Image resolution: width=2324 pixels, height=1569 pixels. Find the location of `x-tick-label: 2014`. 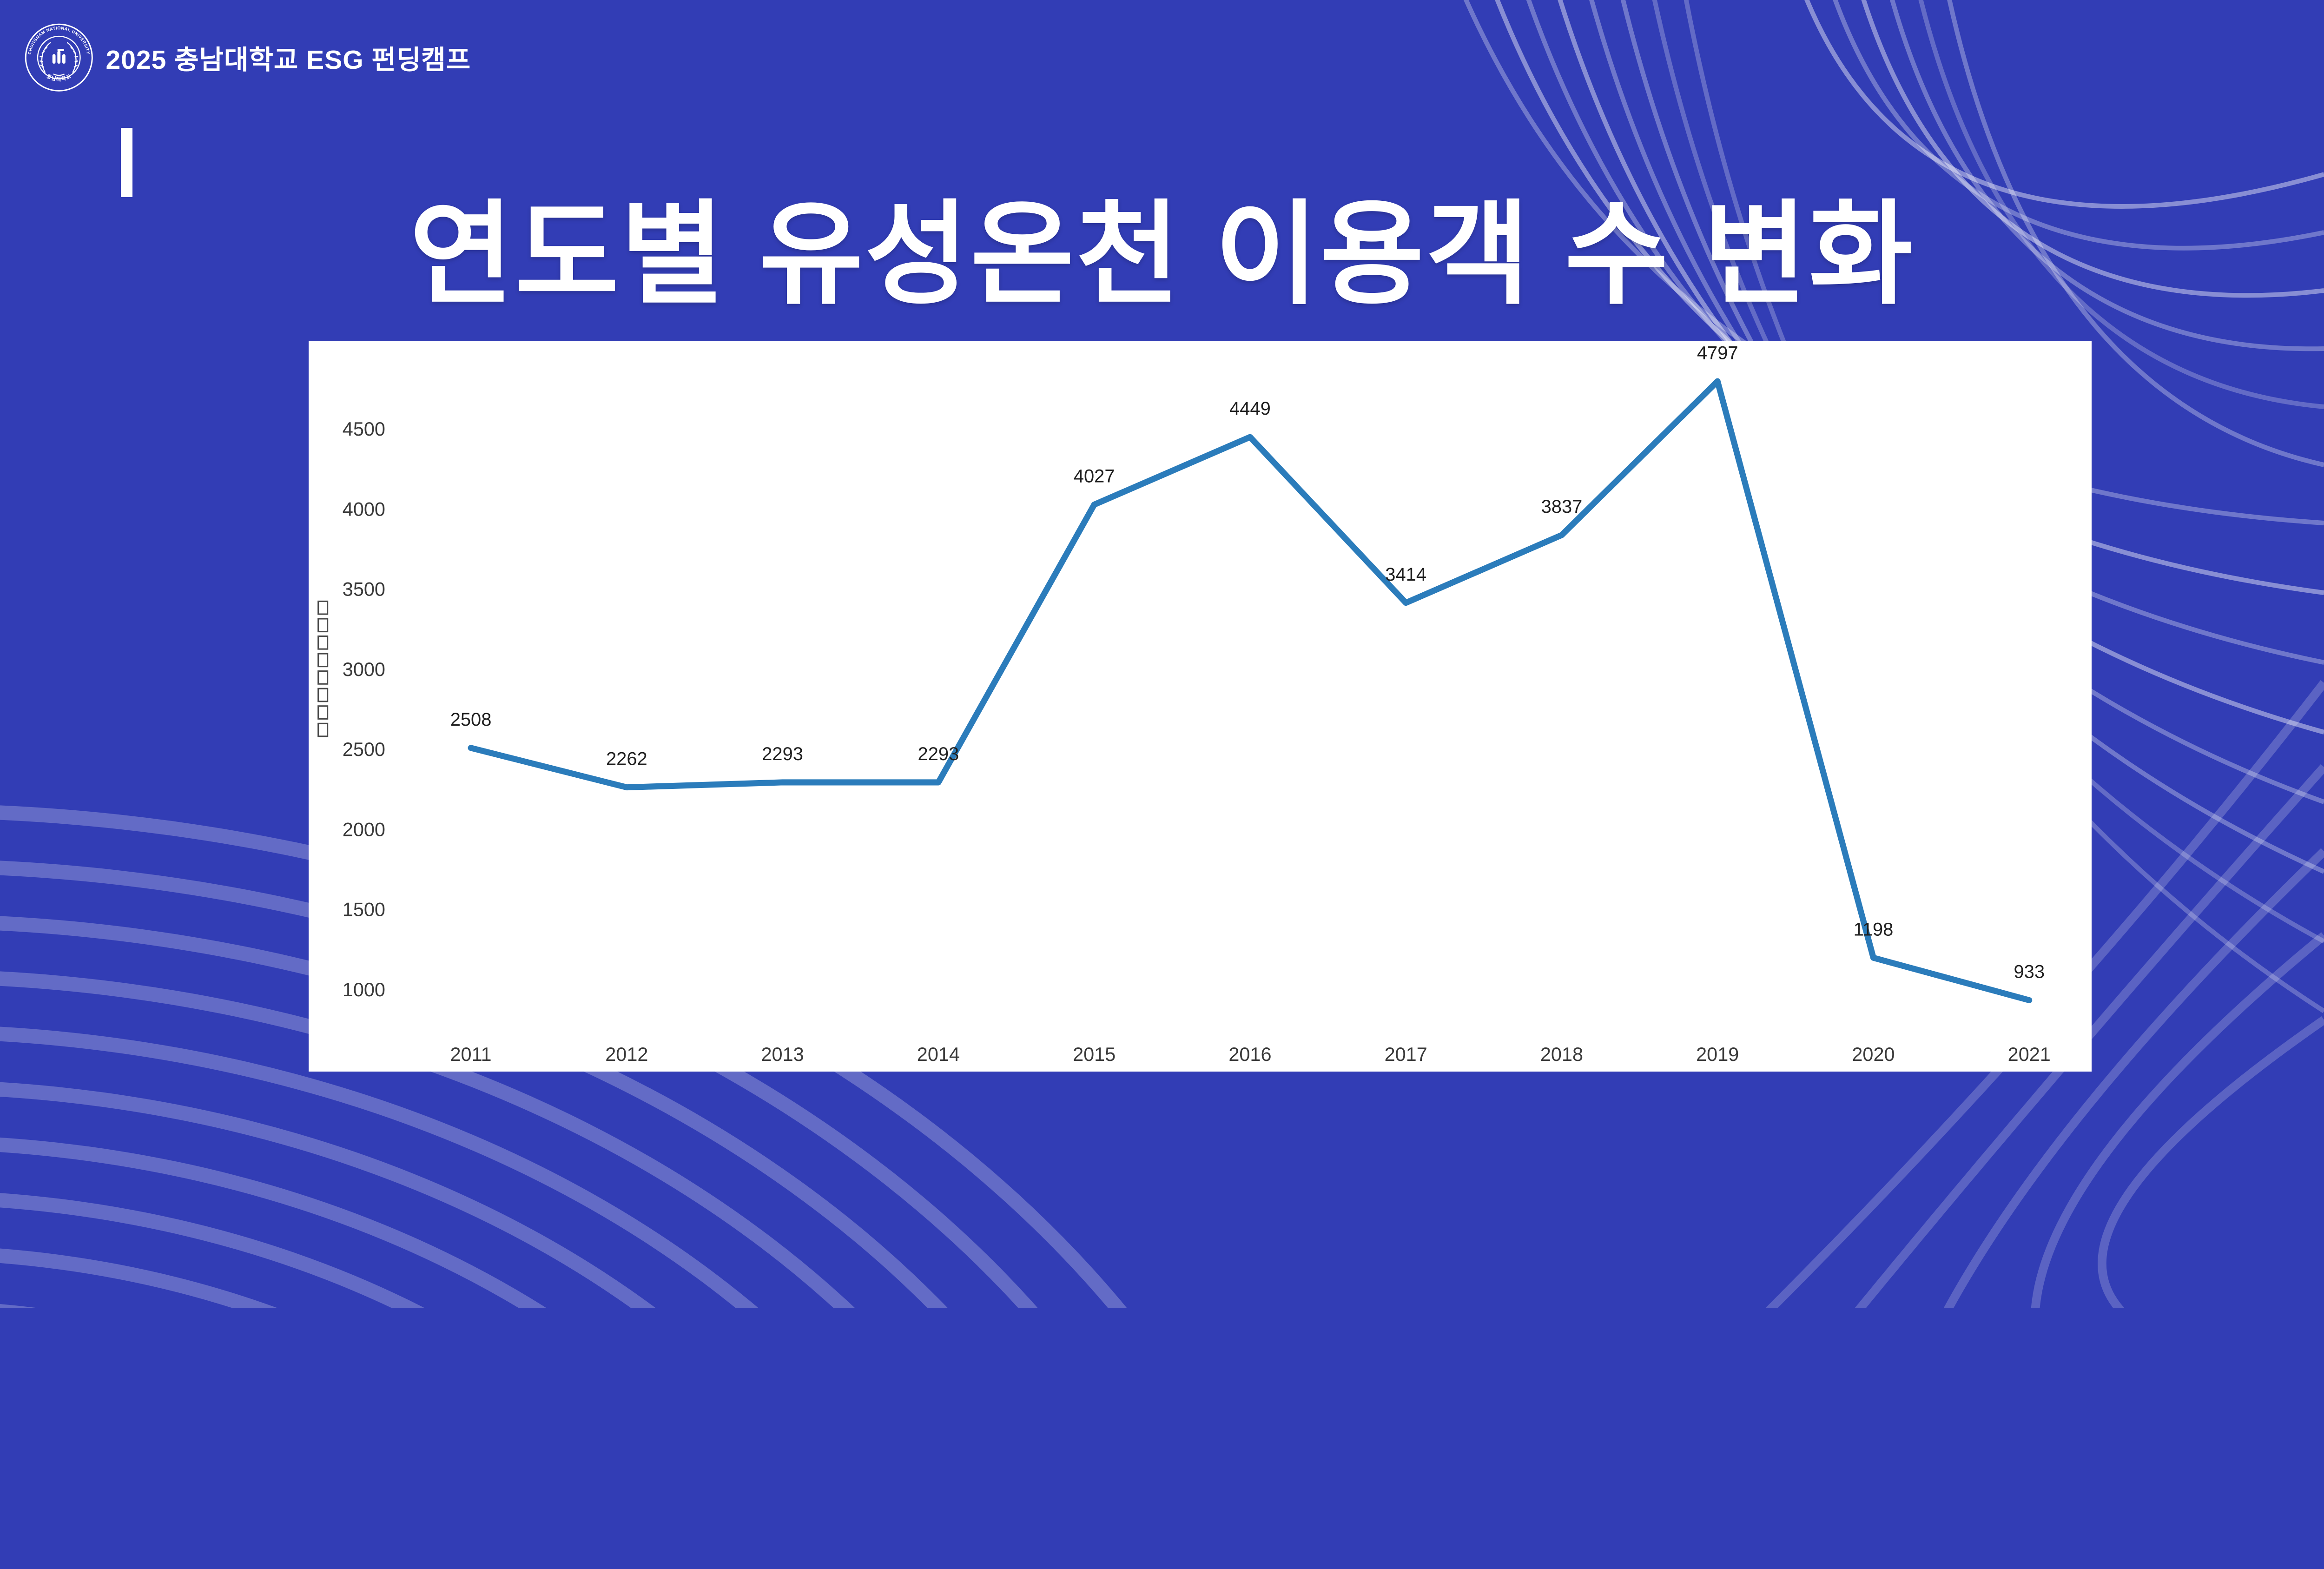

x-tick-label: 2014 is located at coordinates (938, 1054).